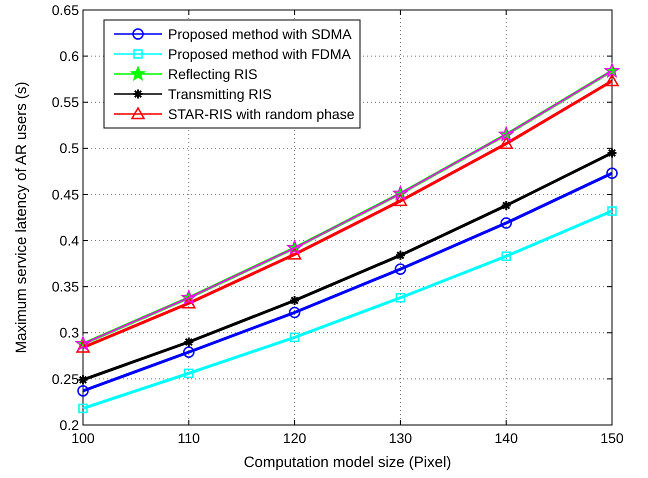  I want to click on y-tick-label: 0.55, so click(66, 102).